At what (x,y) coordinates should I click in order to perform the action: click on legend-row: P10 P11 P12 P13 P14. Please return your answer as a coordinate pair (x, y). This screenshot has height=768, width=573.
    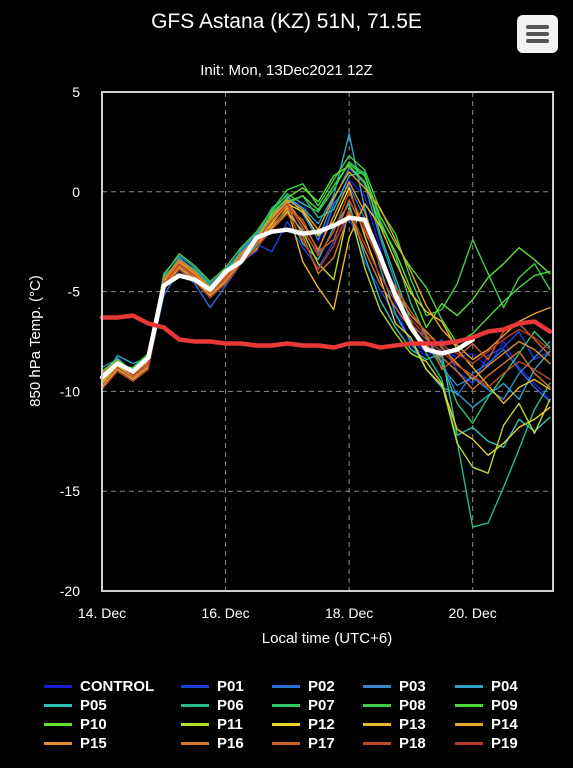
    Looking at the image, I should click on (304, 724).